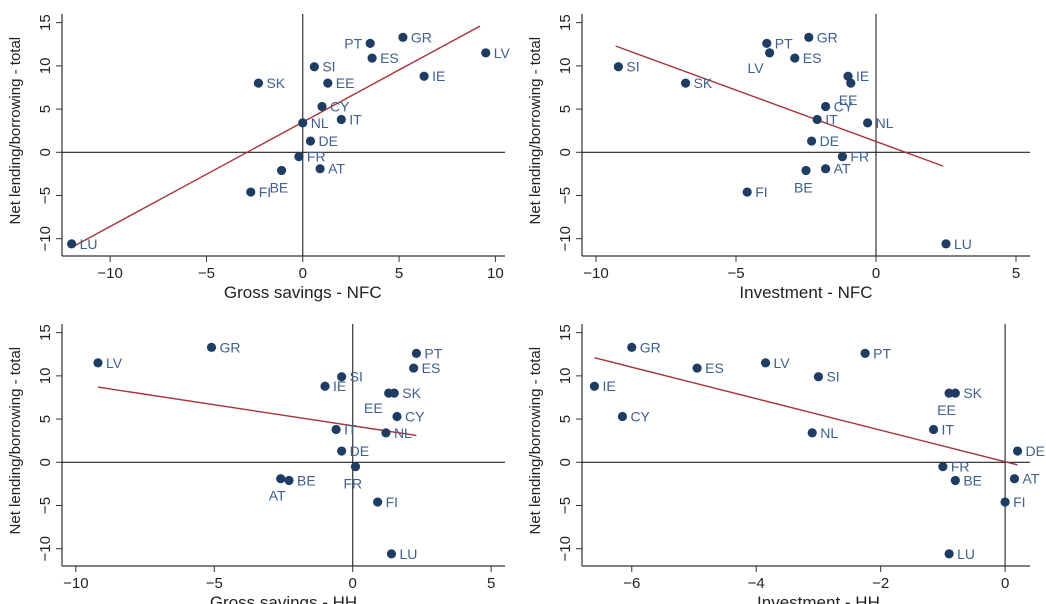 The image size is (1046, 604). Describe the element at coordinates (310, 141) in the screenshot. I see `data-point-de` at that location.